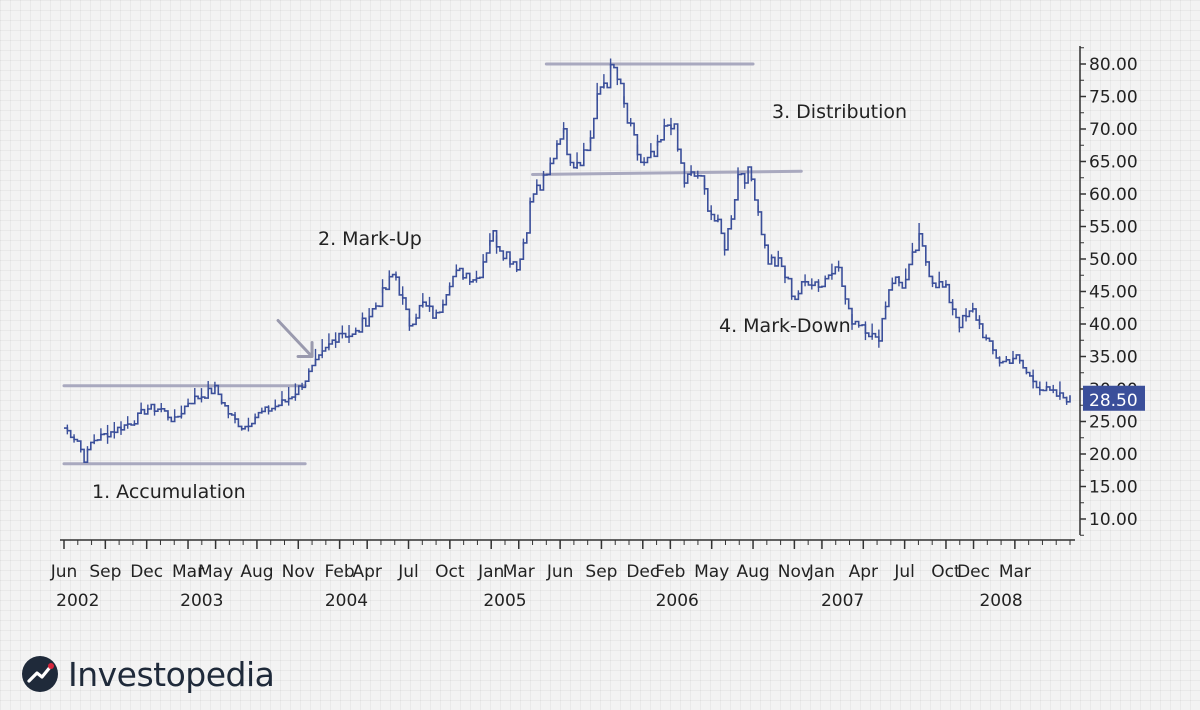 This screenshot has height=710, width=1200. Describe the element at coordinates (1113, 195) in the screenshot. I see `y-tick-label: 60.00` at that location.